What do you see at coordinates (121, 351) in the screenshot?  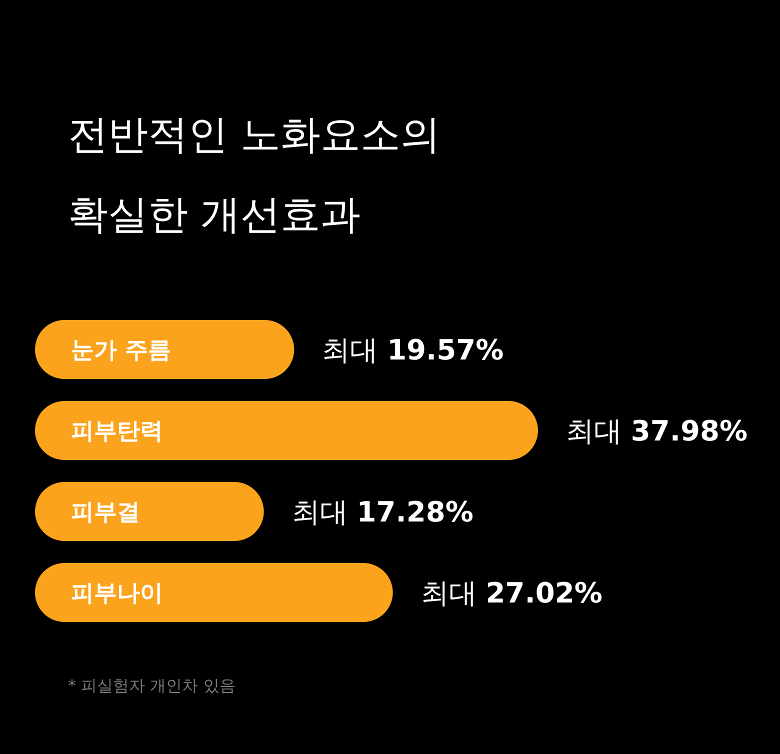 I see `y-tick-label: 눈가 주름` at bounding box center [121, 351].